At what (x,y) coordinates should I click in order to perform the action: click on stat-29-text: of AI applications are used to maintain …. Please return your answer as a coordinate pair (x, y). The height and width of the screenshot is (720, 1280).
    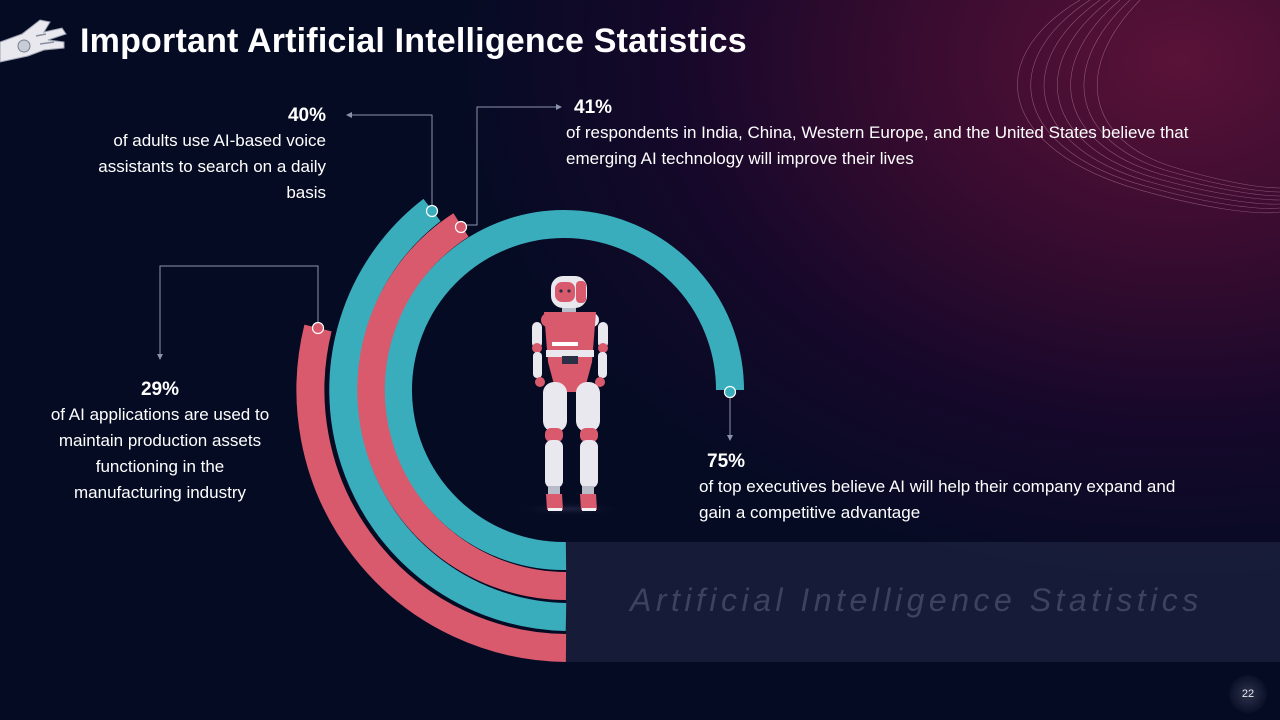
    Looking at the image, I should click on (160, 453).